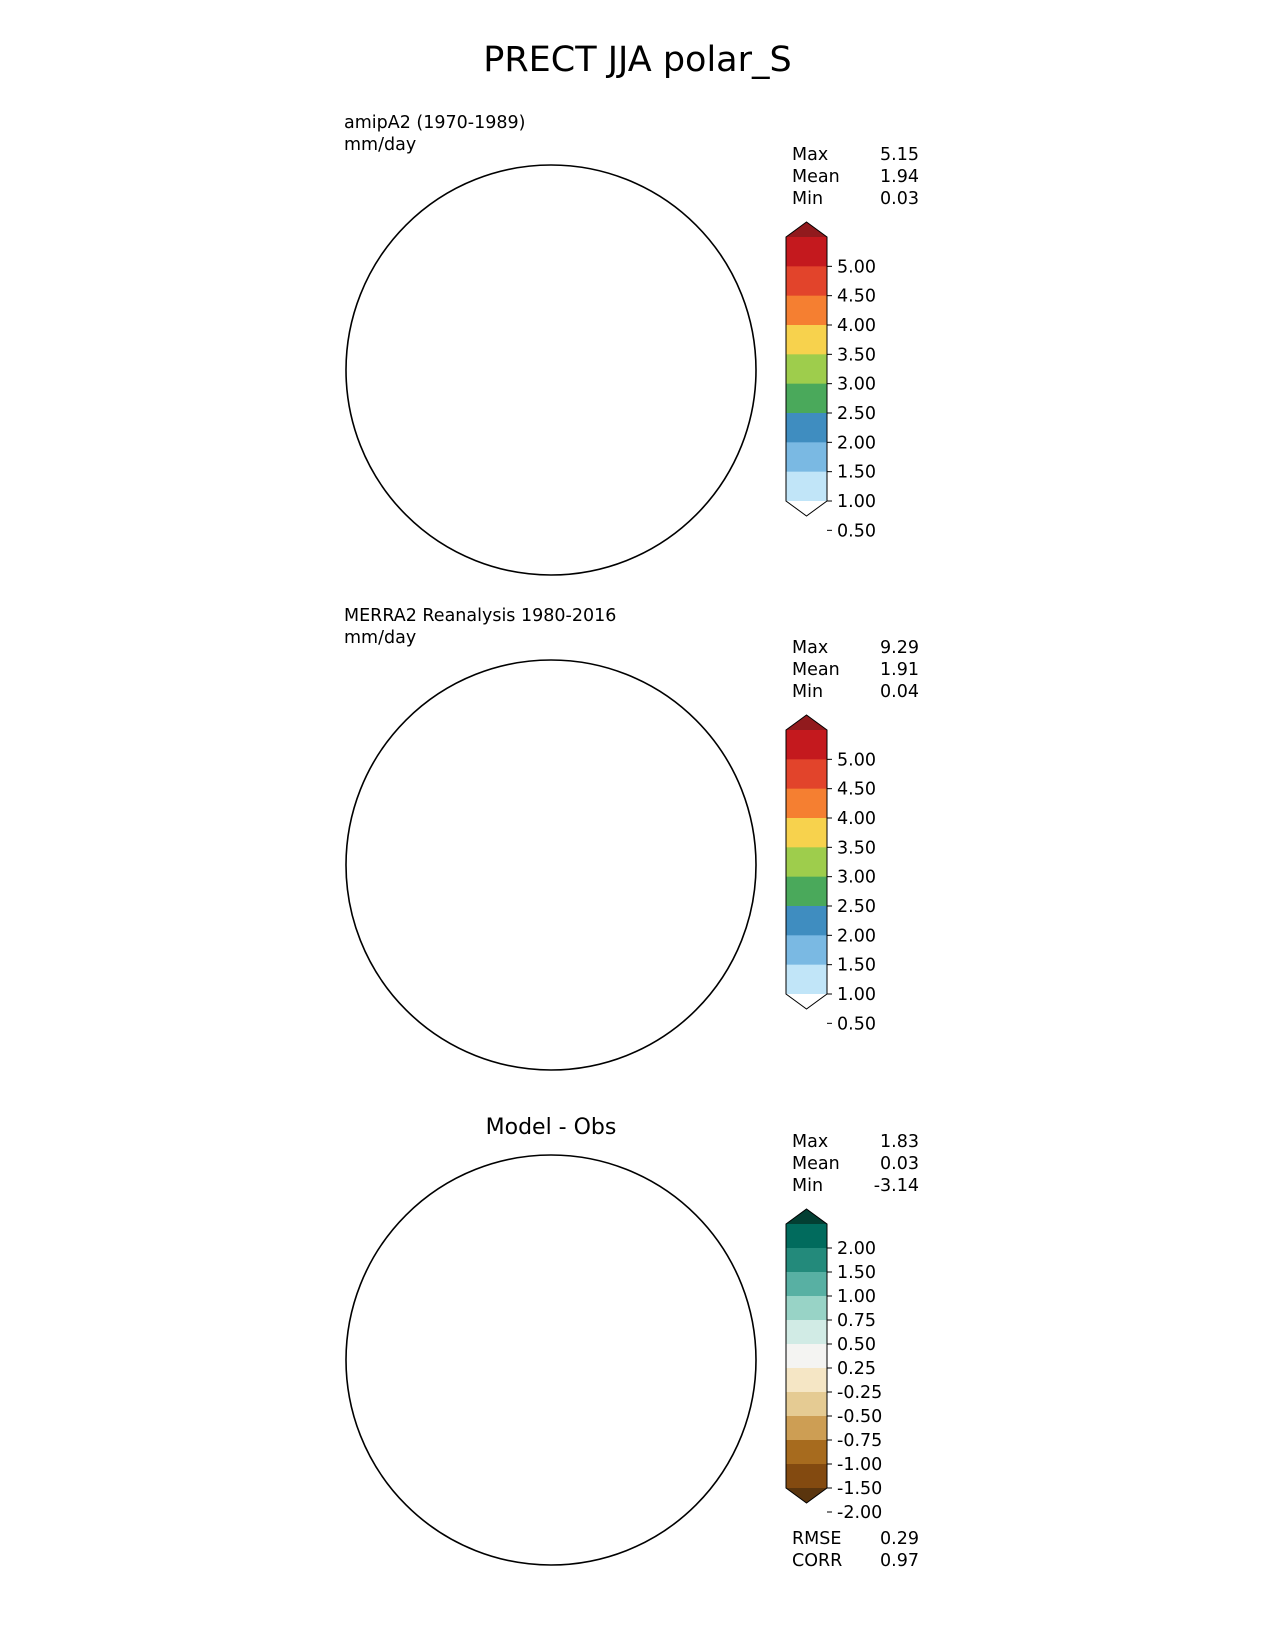 Image resolution: width=1275 pixels, height=1650 pixels. What do you see at coordinates (817, 1539) in the screenshot?
I see `metric-label: RMSE` at bounding box center [817, 1539].